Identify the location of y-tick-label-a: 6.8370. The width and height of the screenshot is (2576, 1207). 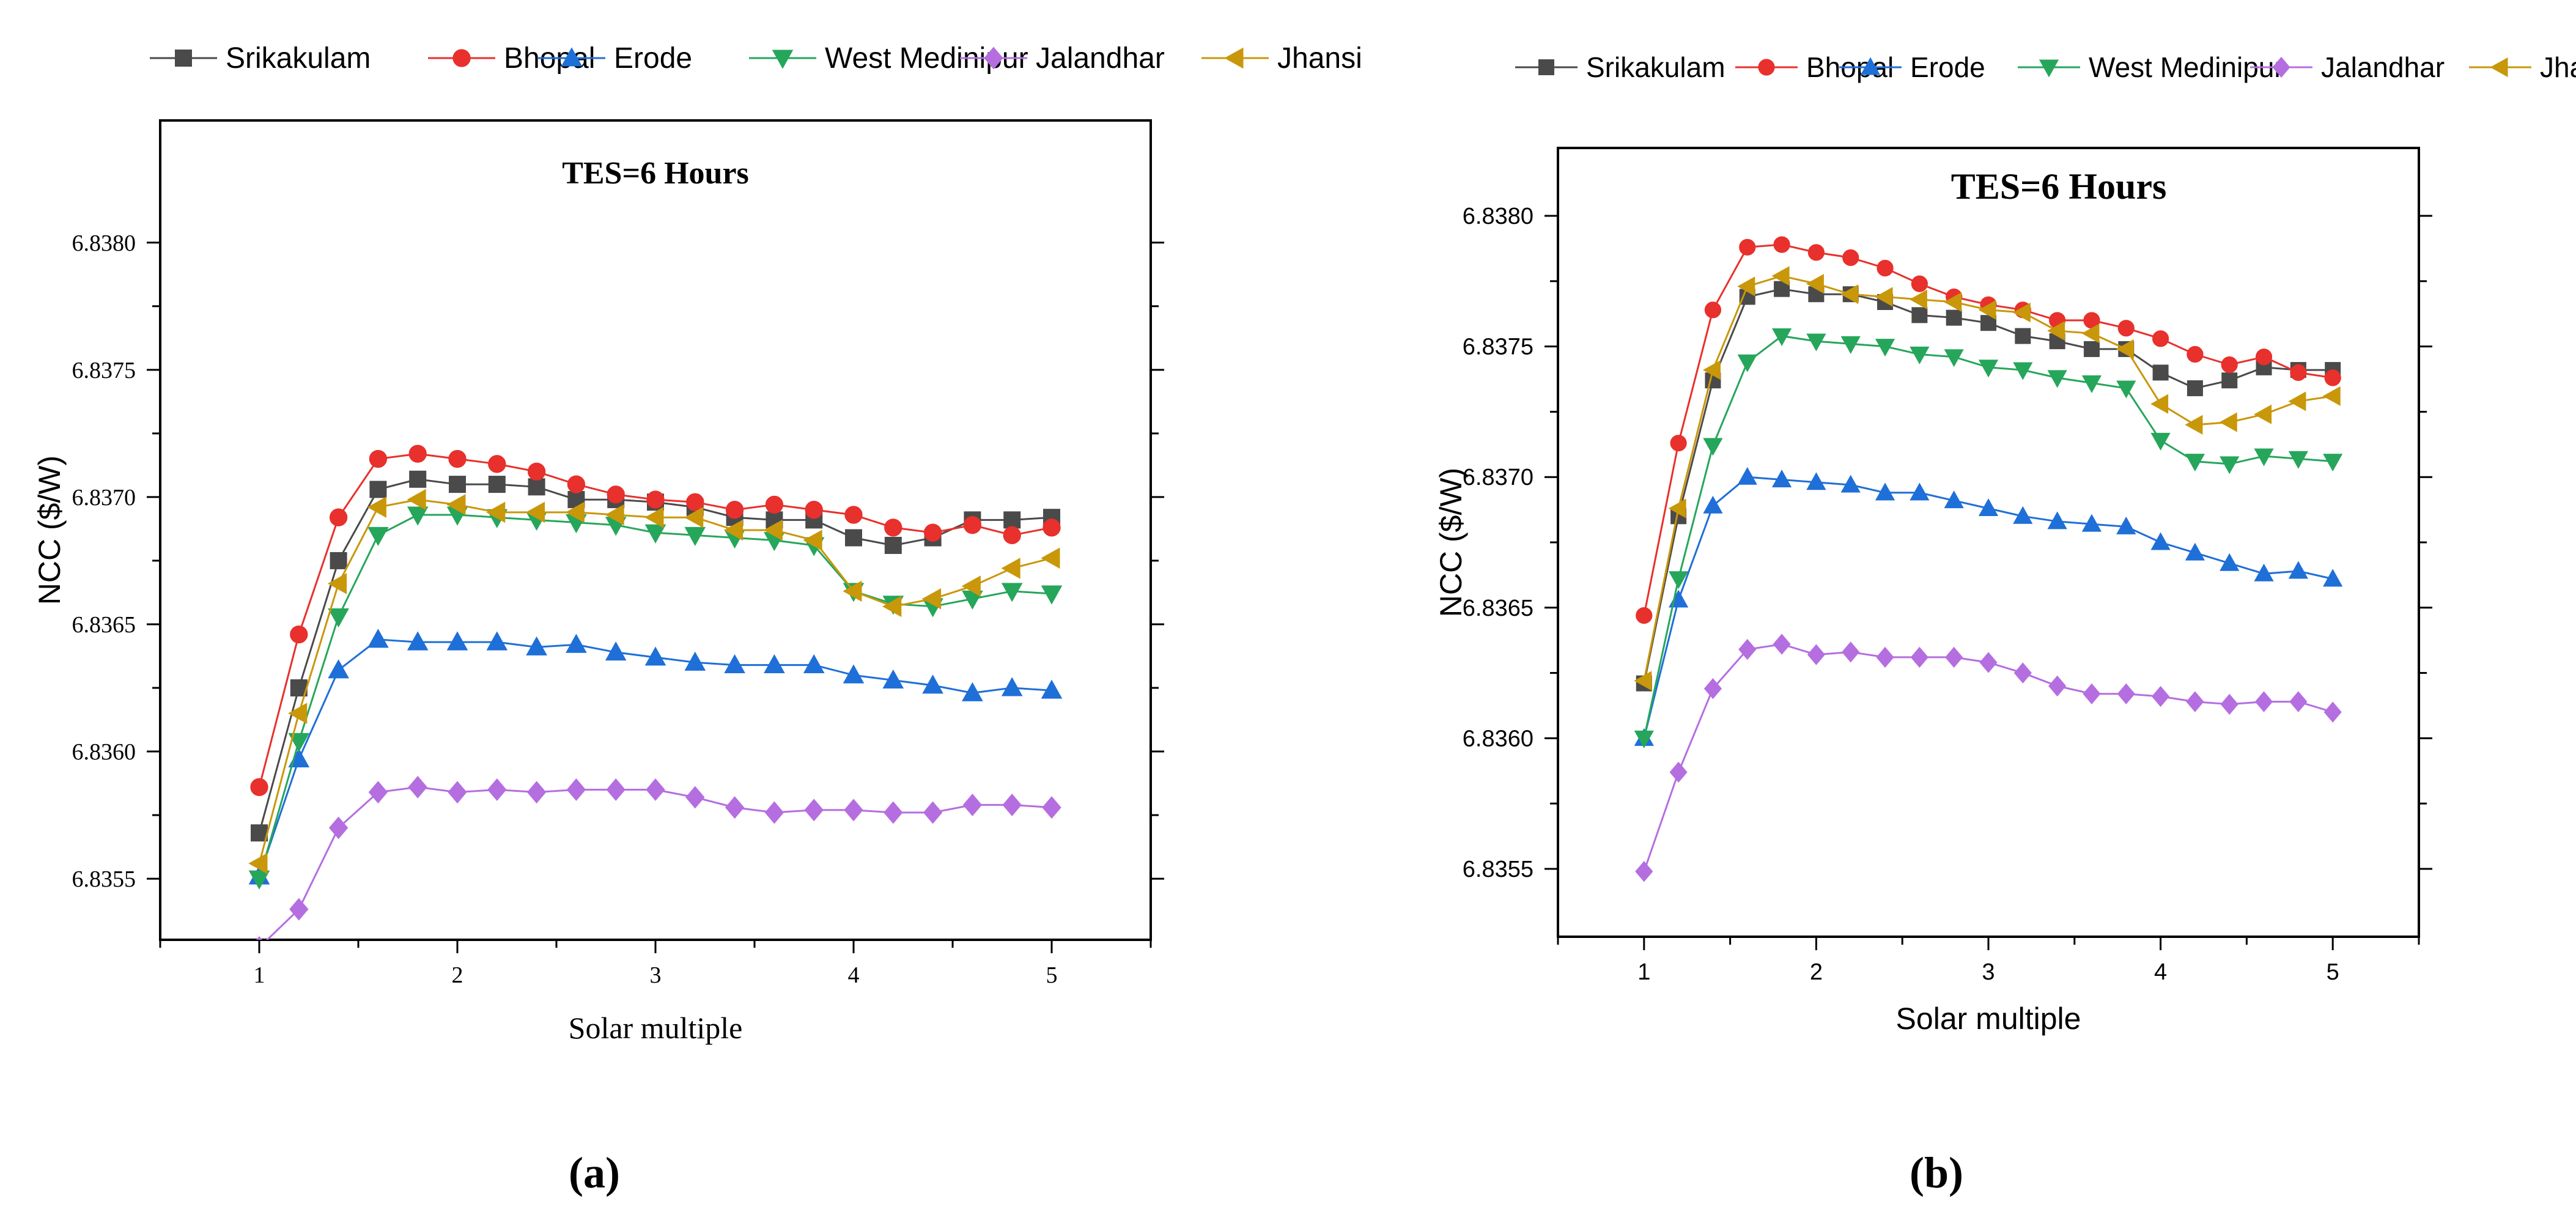
(104, 498).